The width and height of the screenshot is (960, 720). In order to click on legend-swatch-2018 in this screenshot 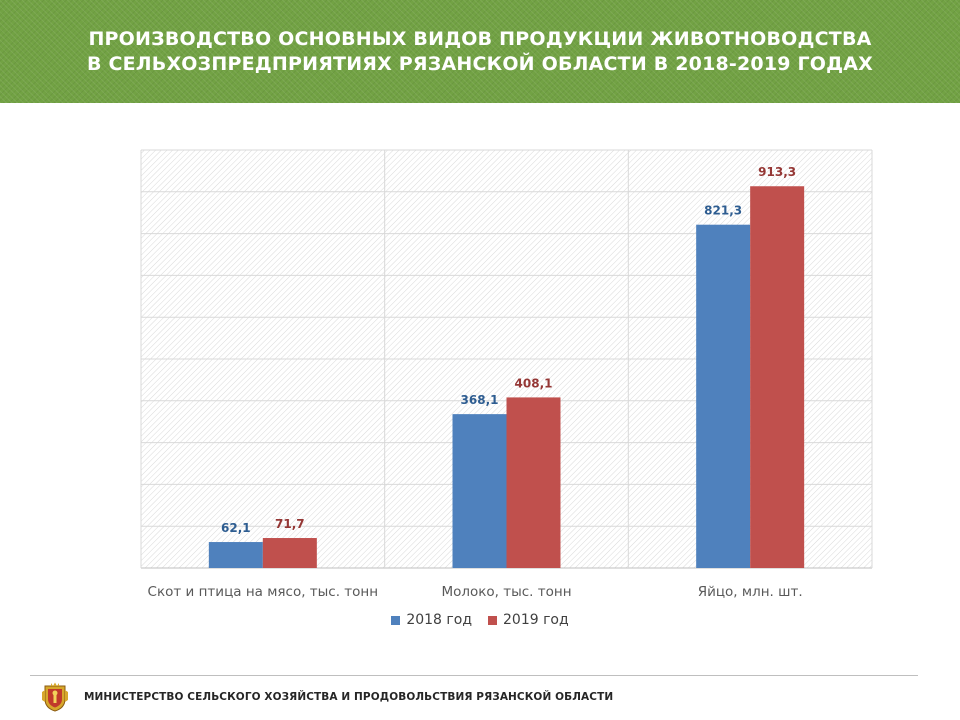, I will do `click(396, 620)`.